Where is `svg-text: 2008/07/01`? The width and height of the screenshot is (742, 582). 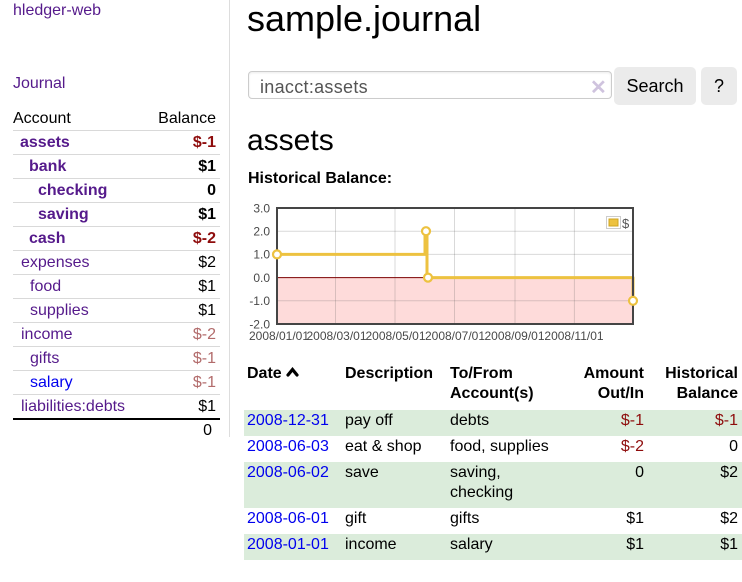
svg-text: 2008/07/01 is located at coordinates (455, 336).